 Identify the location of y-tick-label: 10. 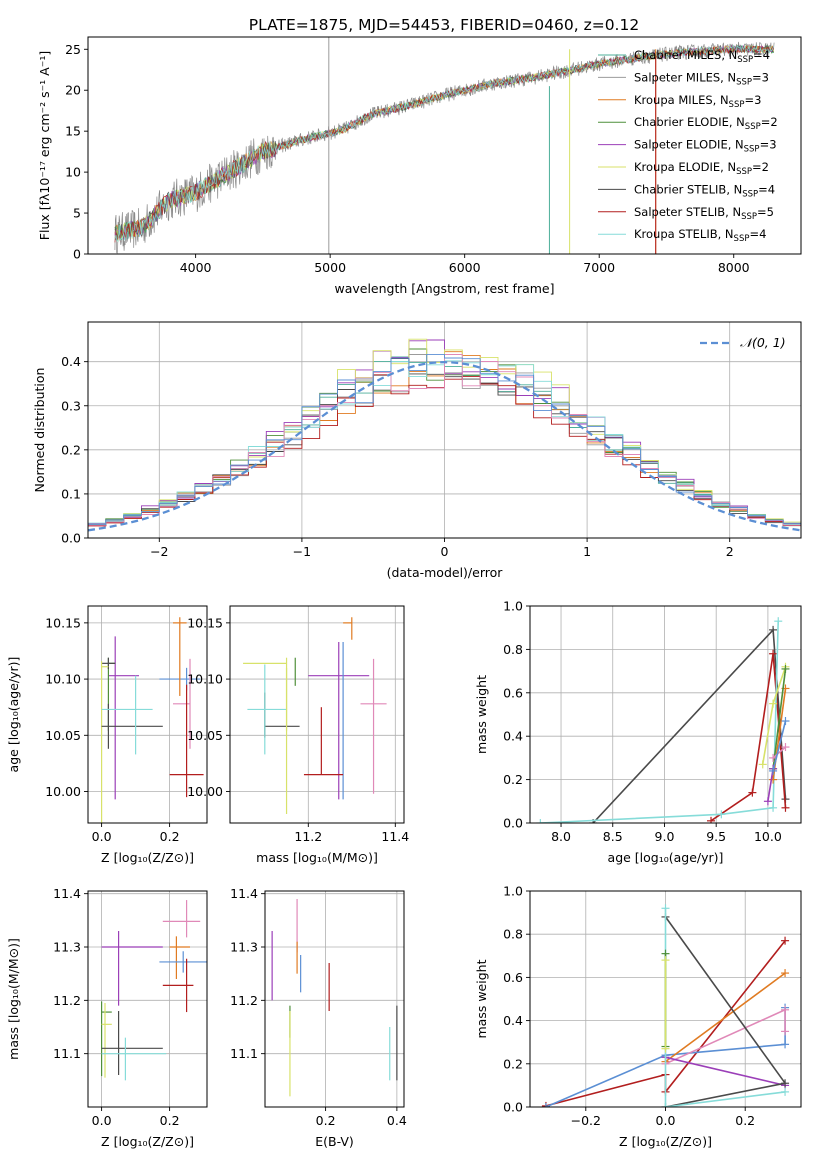
(73, 172).